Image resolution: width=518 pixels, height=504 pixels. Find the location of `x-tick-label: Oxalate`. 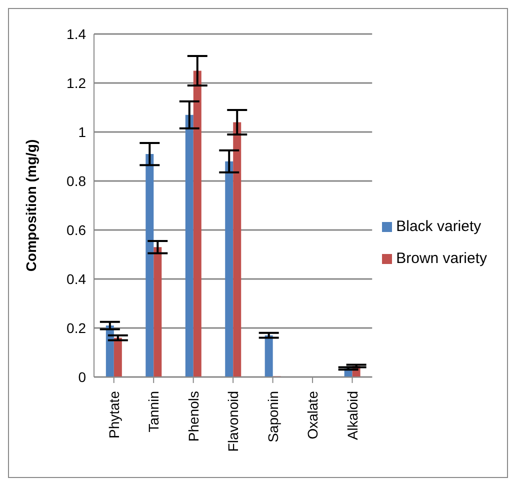

x-tick-label: Oxalate is located at coordinates (312, 415).